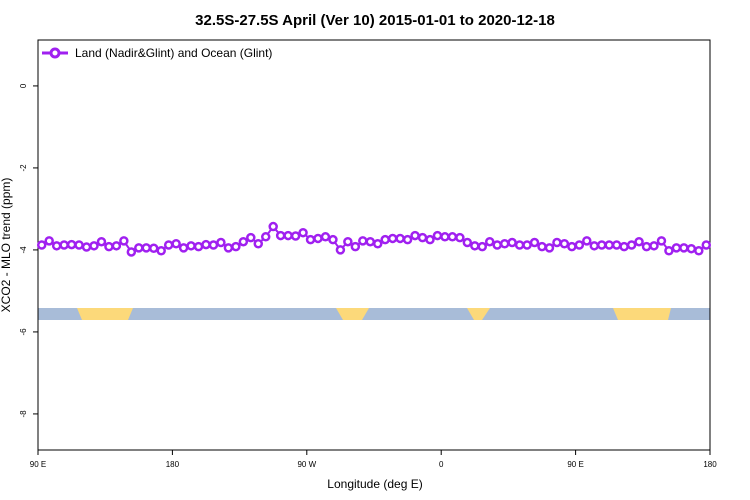 This screenshot has width=750, height=500. Describe the element at coordinates (23, 168) in the screenshot. I see `y-tick-label: -2` at that location.